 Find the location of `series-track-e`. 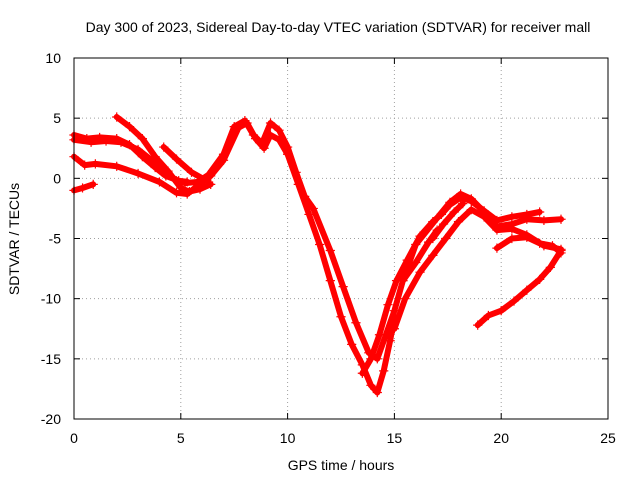

series-track-e is located at coordinates (186, 164).